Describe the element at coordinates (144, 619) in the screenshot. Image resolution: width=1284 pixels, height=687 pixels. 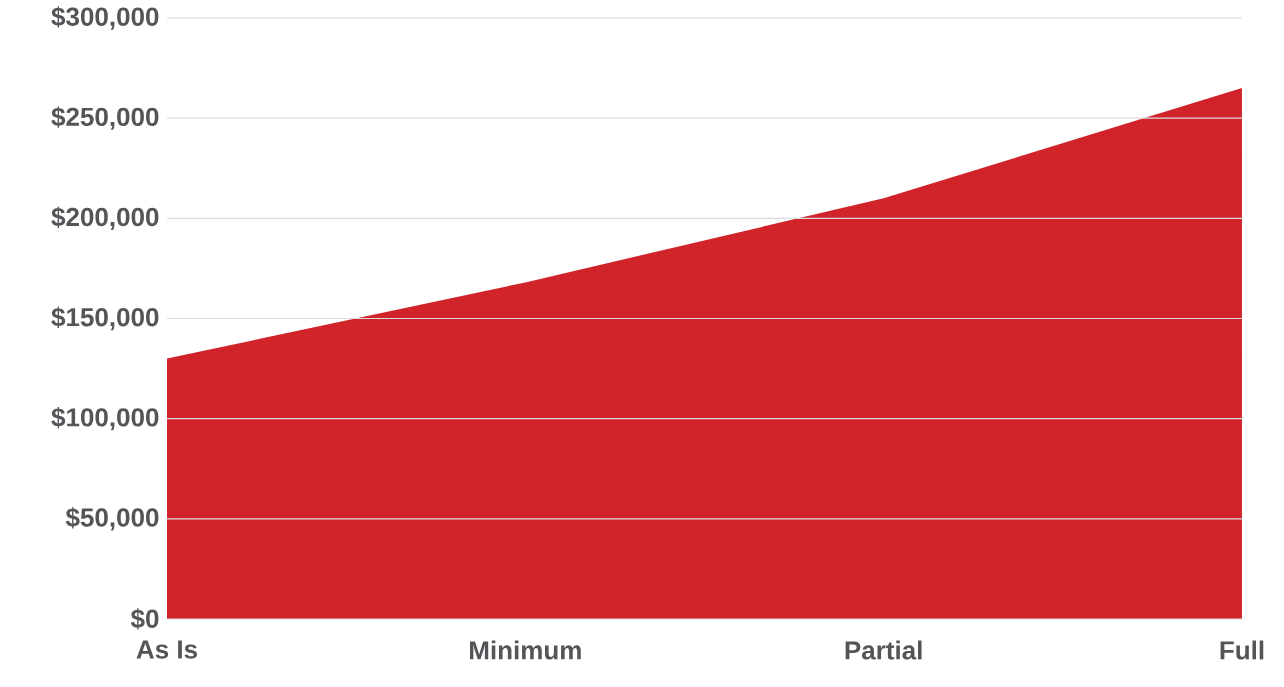
I see `y-tick-label: $0` at that location.